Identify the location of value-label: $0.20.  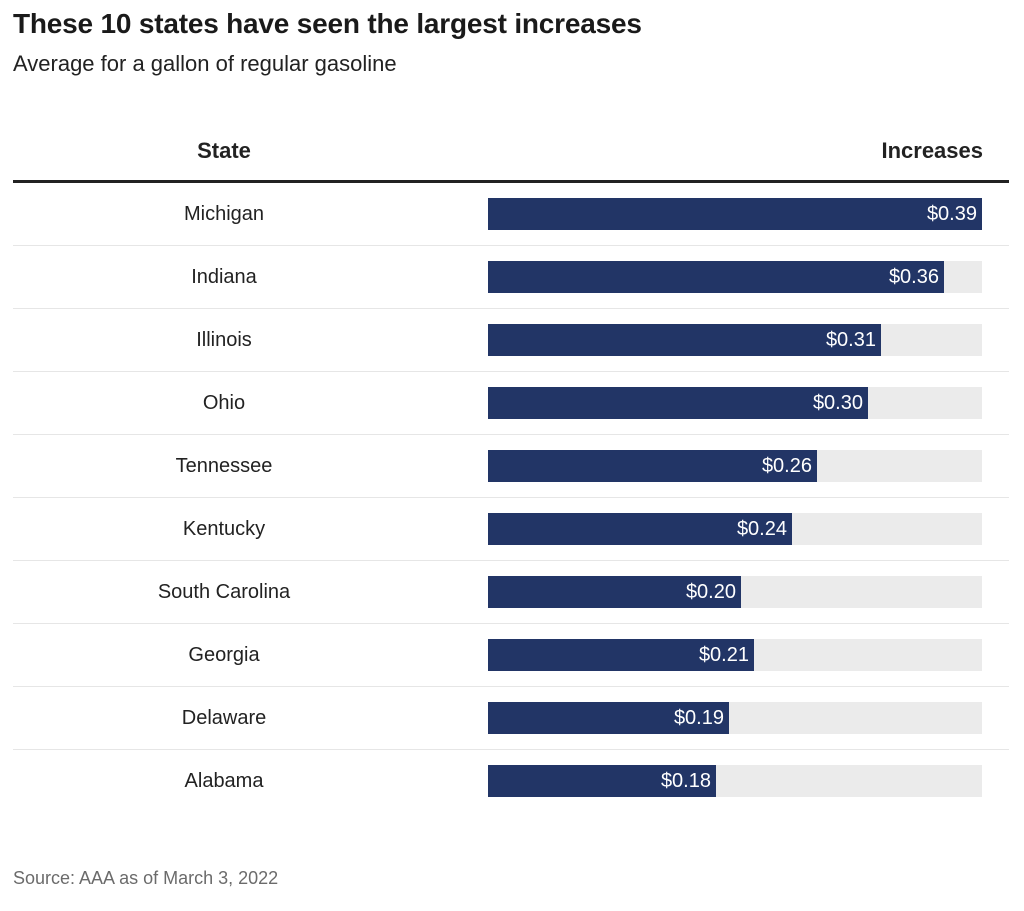
(710, 592).